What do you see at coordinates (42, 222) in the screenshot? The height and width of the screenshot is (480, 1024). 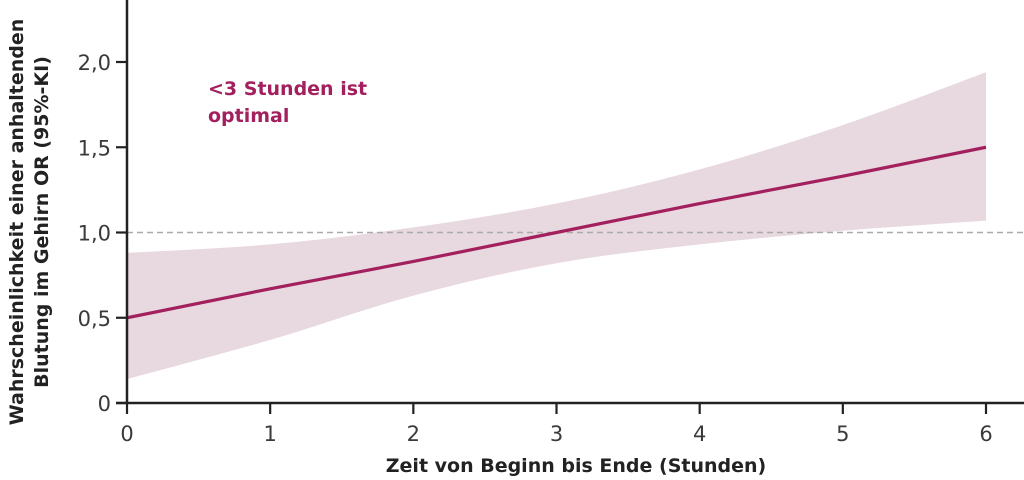 I see `y-axis-title-line2: Blutung im Gehirn OR (95%-KI)` at bounding box center [42, 222].